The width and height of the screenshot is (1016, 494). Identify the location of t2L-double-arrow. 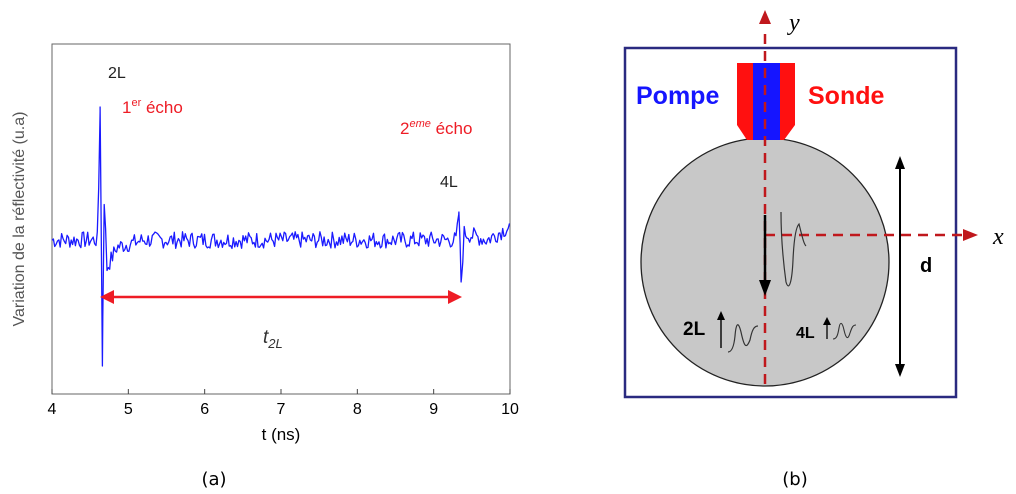
(281, 297).